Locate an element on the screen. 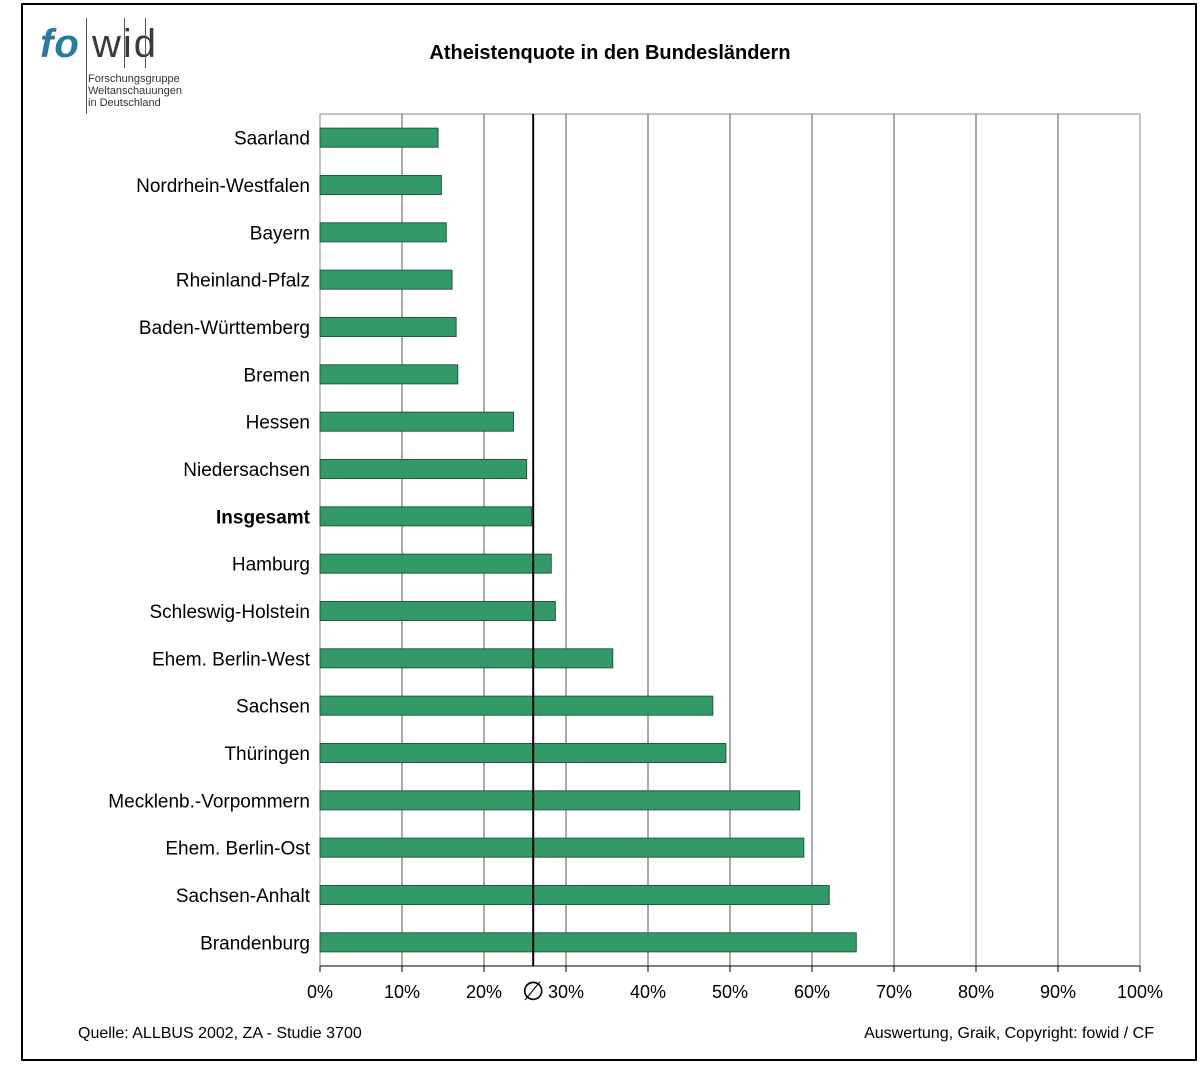 Image resolution: width=1200 pixels, height=1077 pixels. source-note: Quelle: ALLBUS 2002, ZA - Studie 3700 is located at coordinates (220, 1033).